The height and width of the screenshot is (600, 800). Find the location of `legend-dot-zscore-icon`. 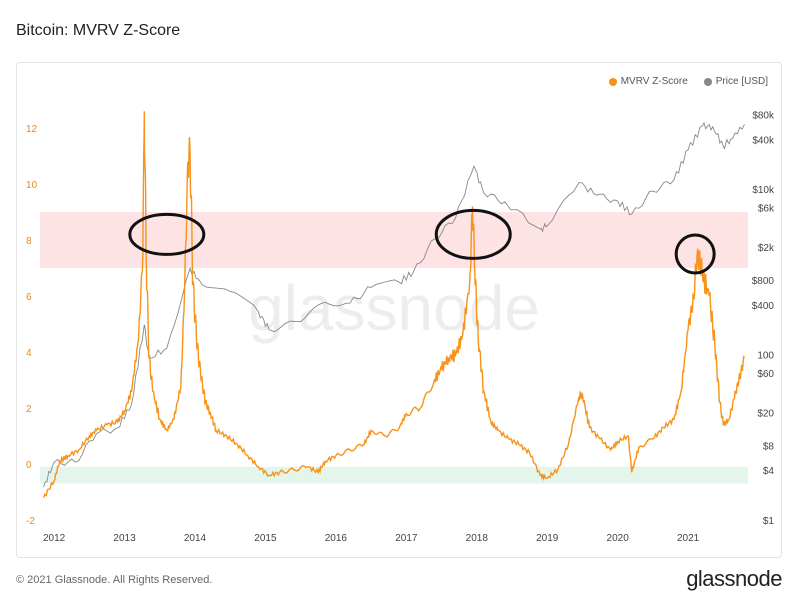

legend-dot-zscore-icon is located at coordinates (612, 81).